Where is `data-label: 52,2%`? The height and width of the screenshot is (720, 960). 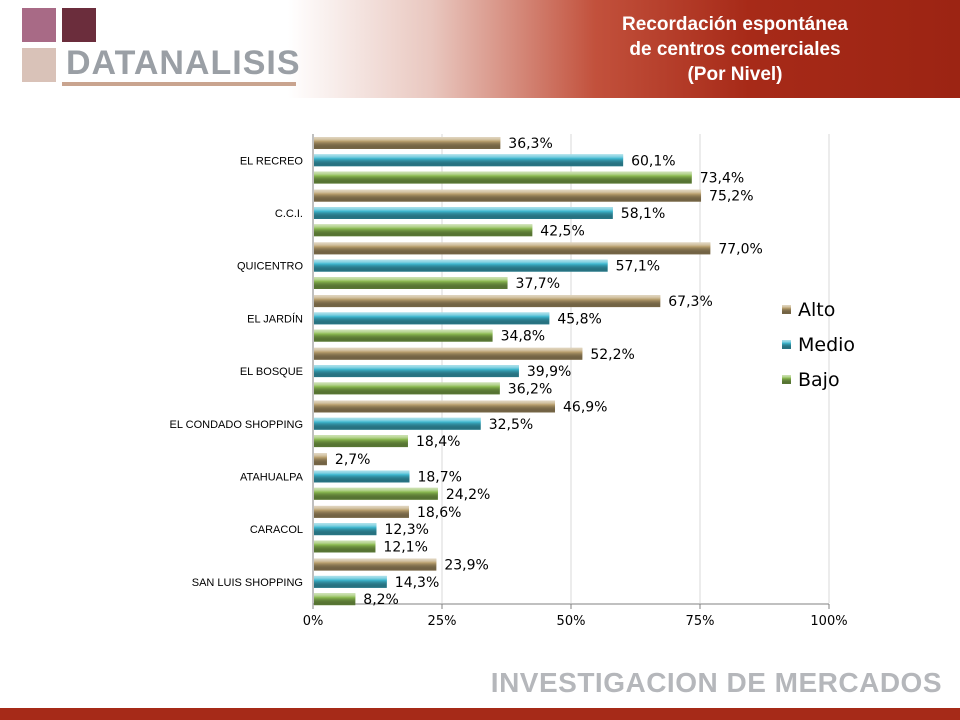 data-label: 52,2% is located at coordinates (612, 355).